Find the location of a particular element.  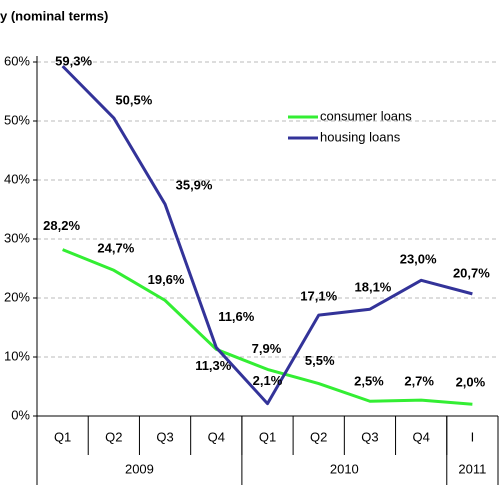

value-label: 7,9% is located at coordinates (267, 348).